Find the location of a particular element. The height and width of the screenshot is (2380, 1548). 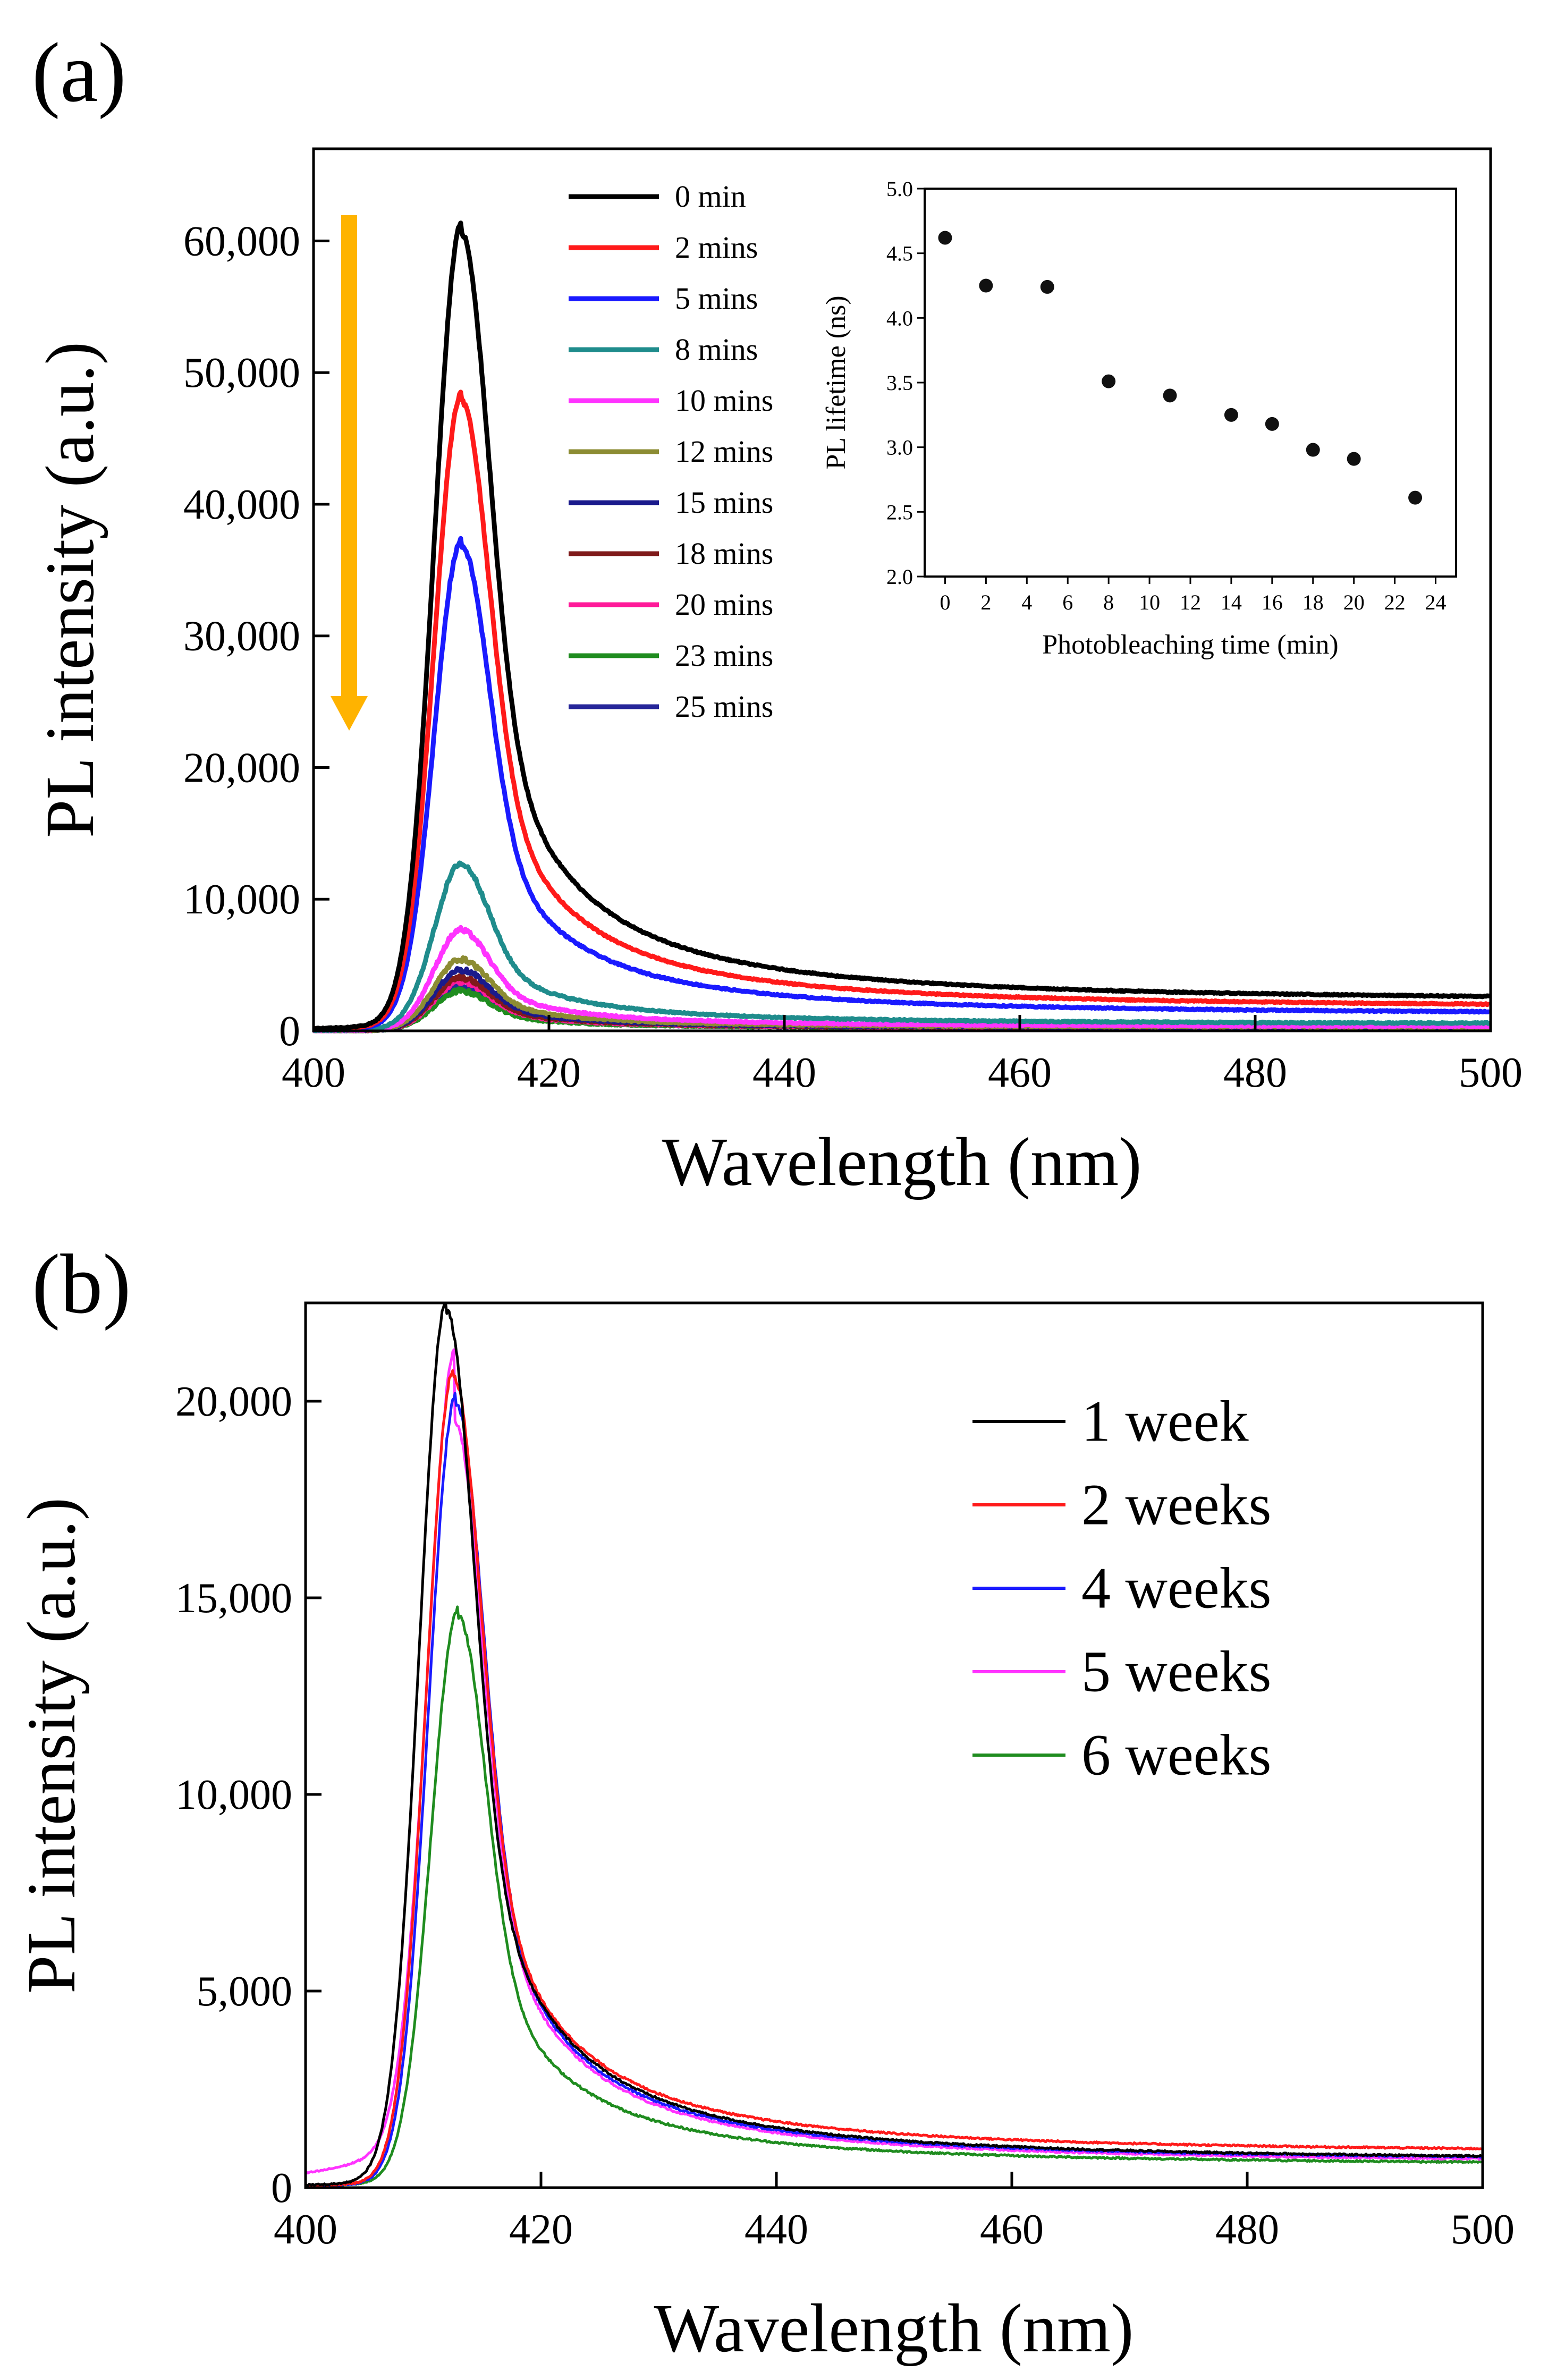

panel-b-ylabel: PL intensity (a.u.) is located at coordinates (51, 1745).